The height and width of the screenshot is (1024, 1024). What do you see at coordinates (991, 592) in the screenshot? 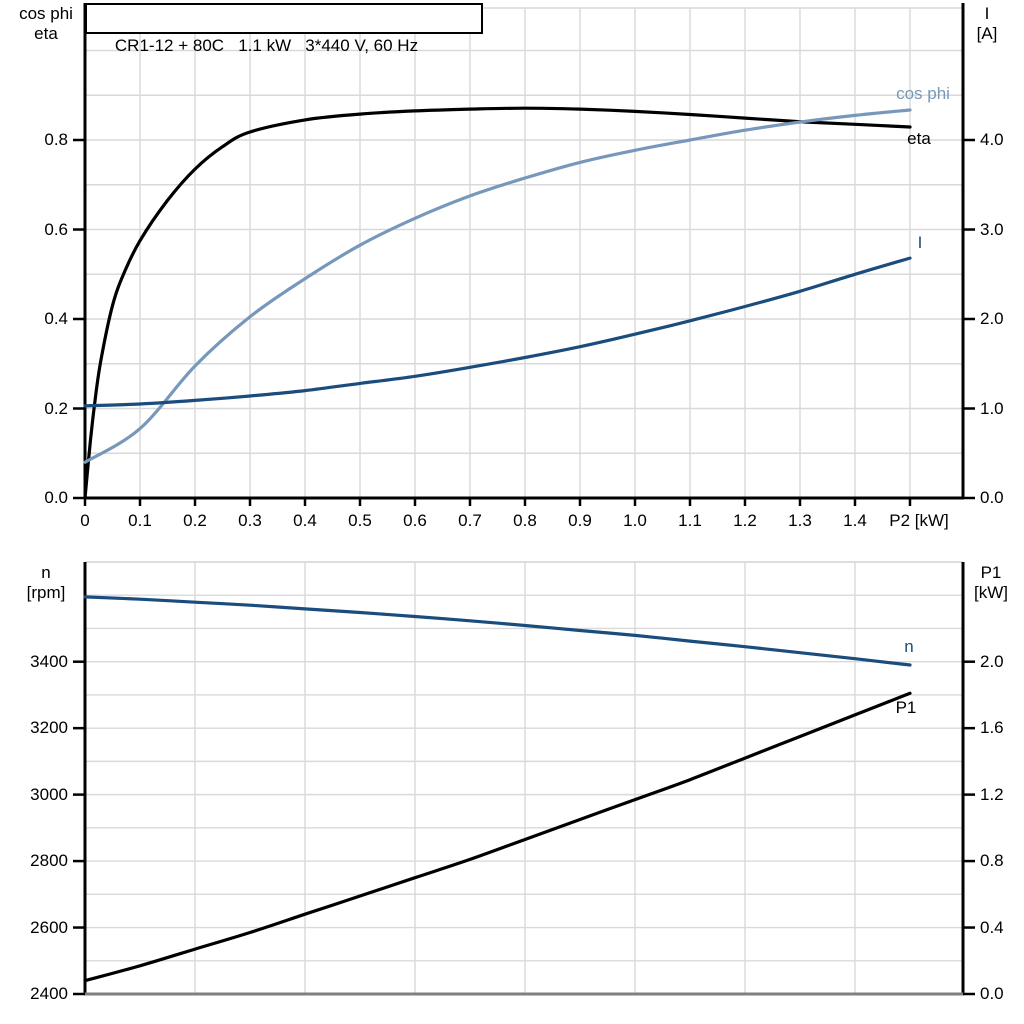
I see `axis-label-p1-unit: [kW]` at bounding box center [991, 592].